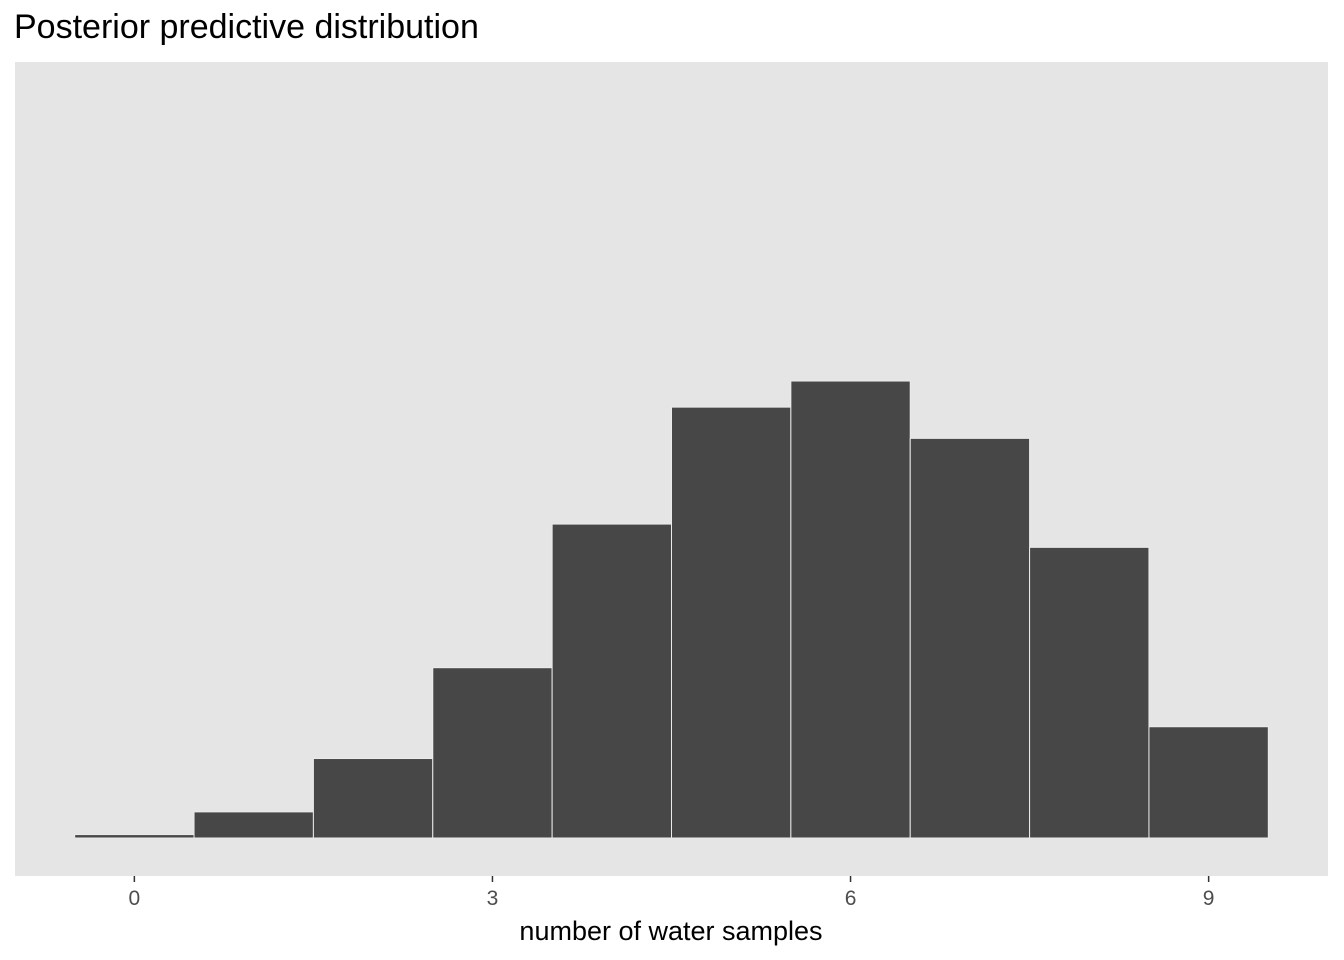  I want to click on x-tick-label-9: 9, so click(1209, 898).